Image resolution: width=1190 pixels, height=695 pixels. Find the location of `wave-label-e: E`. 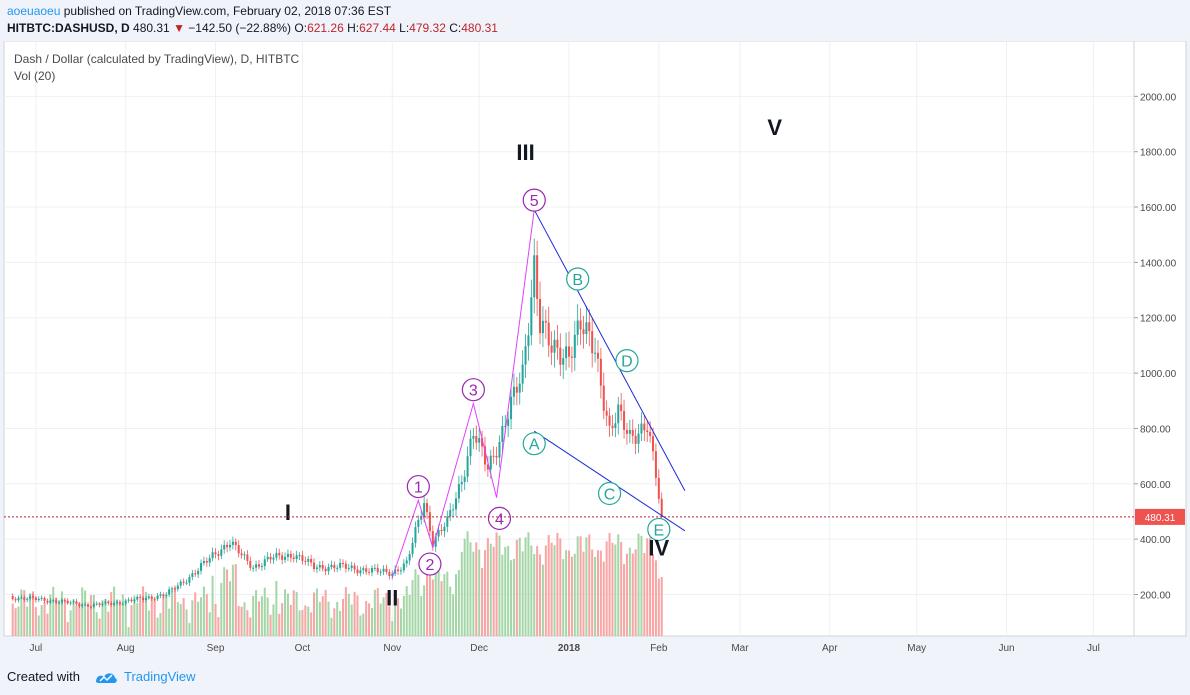

wave-label-e: E is located at coordinates (658, 530).